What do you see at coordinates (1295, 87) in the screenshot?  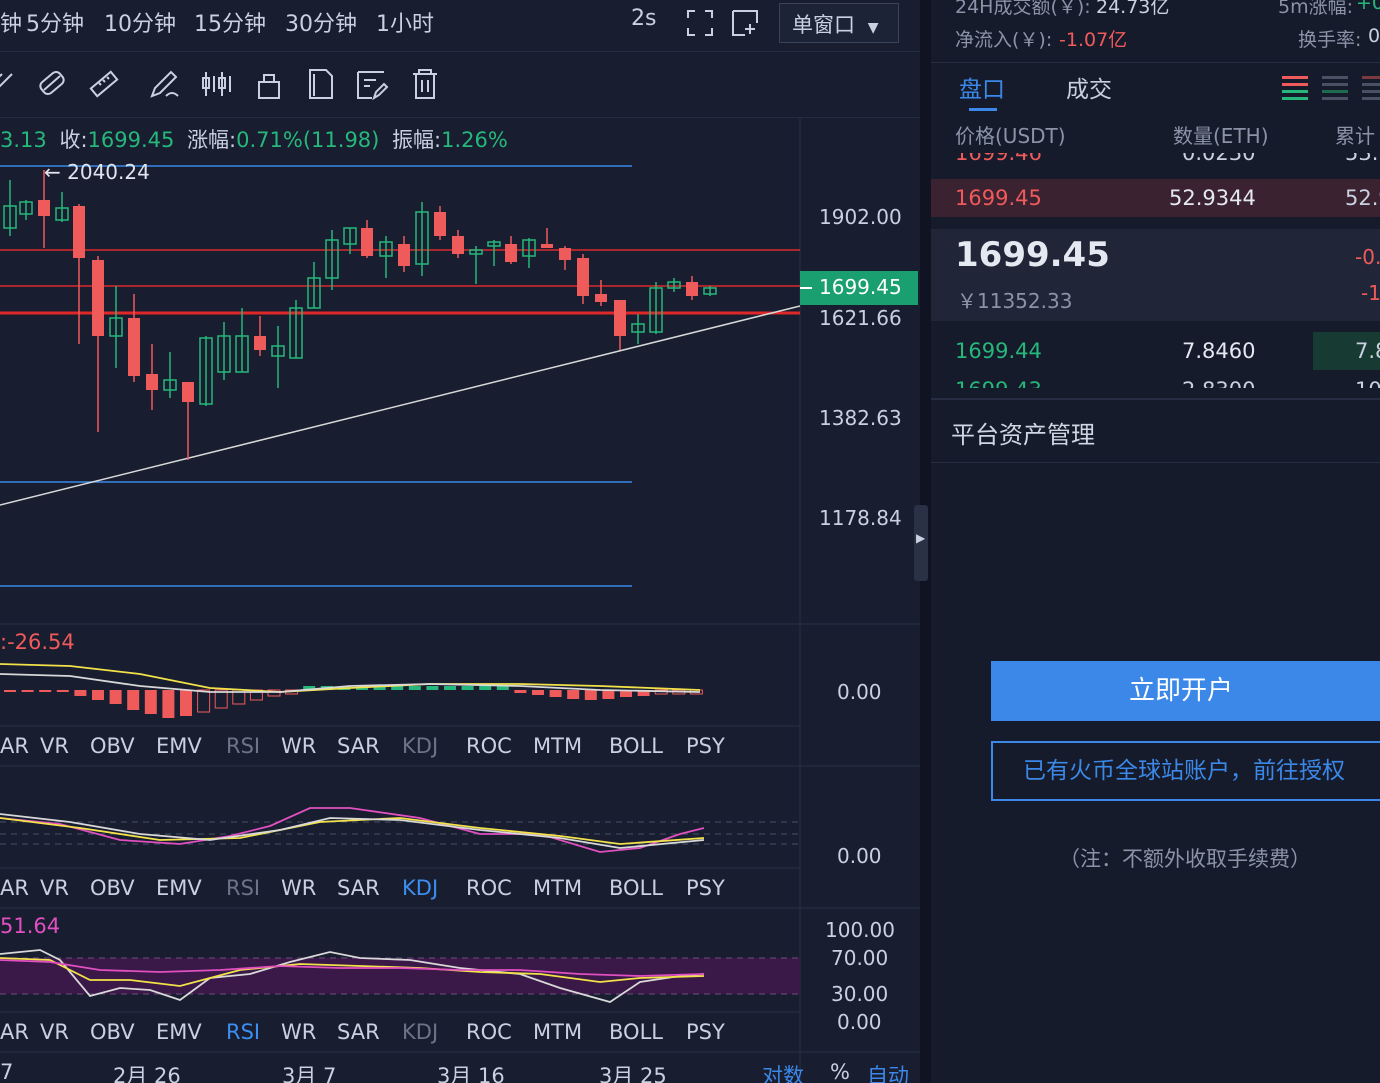 I see `orderbook-both-icon` at bounding box center [1295, 87].